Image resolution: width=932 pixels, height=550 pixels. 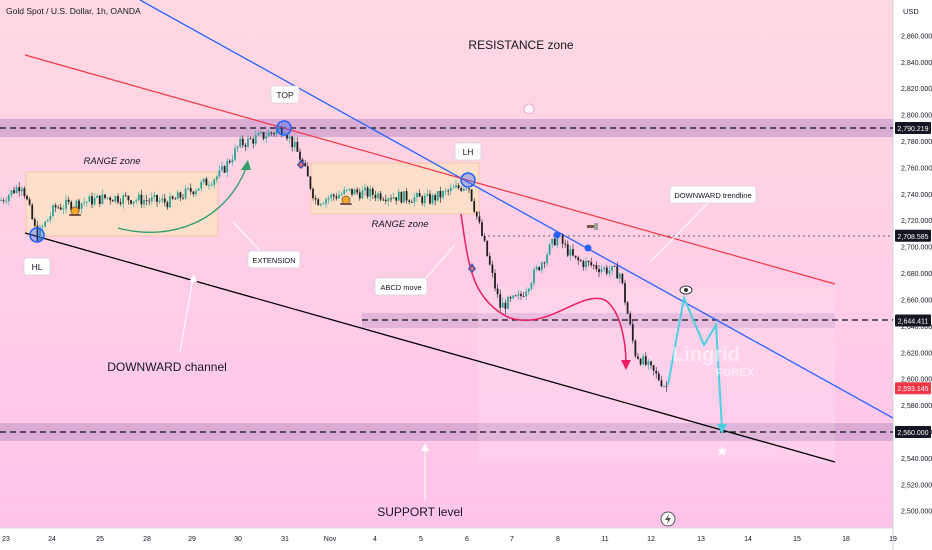 What do you see at coordinates (73, 11) in the screenshot?
I see `symbol-title: Gold Spot / U.S. Dollar, 1h, OANDA` at bounding box center [73, 11].